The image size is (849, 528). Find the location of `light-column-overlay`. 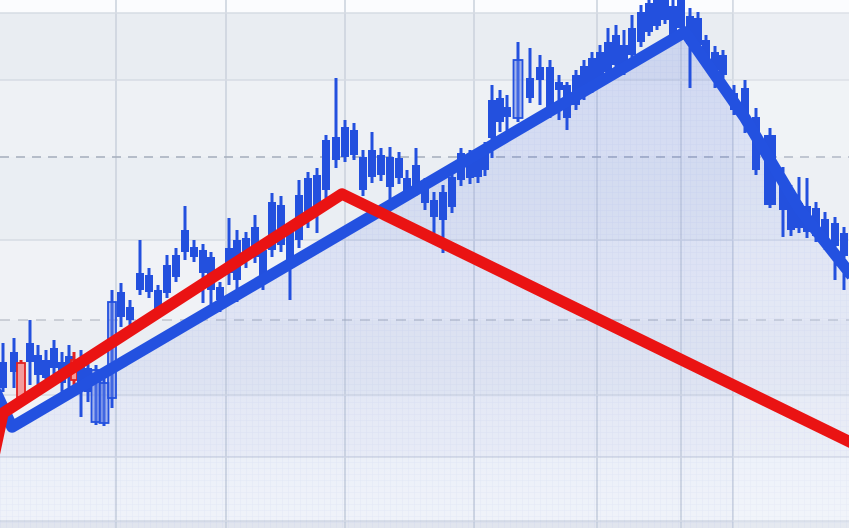

light-column-overlay is located at coordinates (791, 264).